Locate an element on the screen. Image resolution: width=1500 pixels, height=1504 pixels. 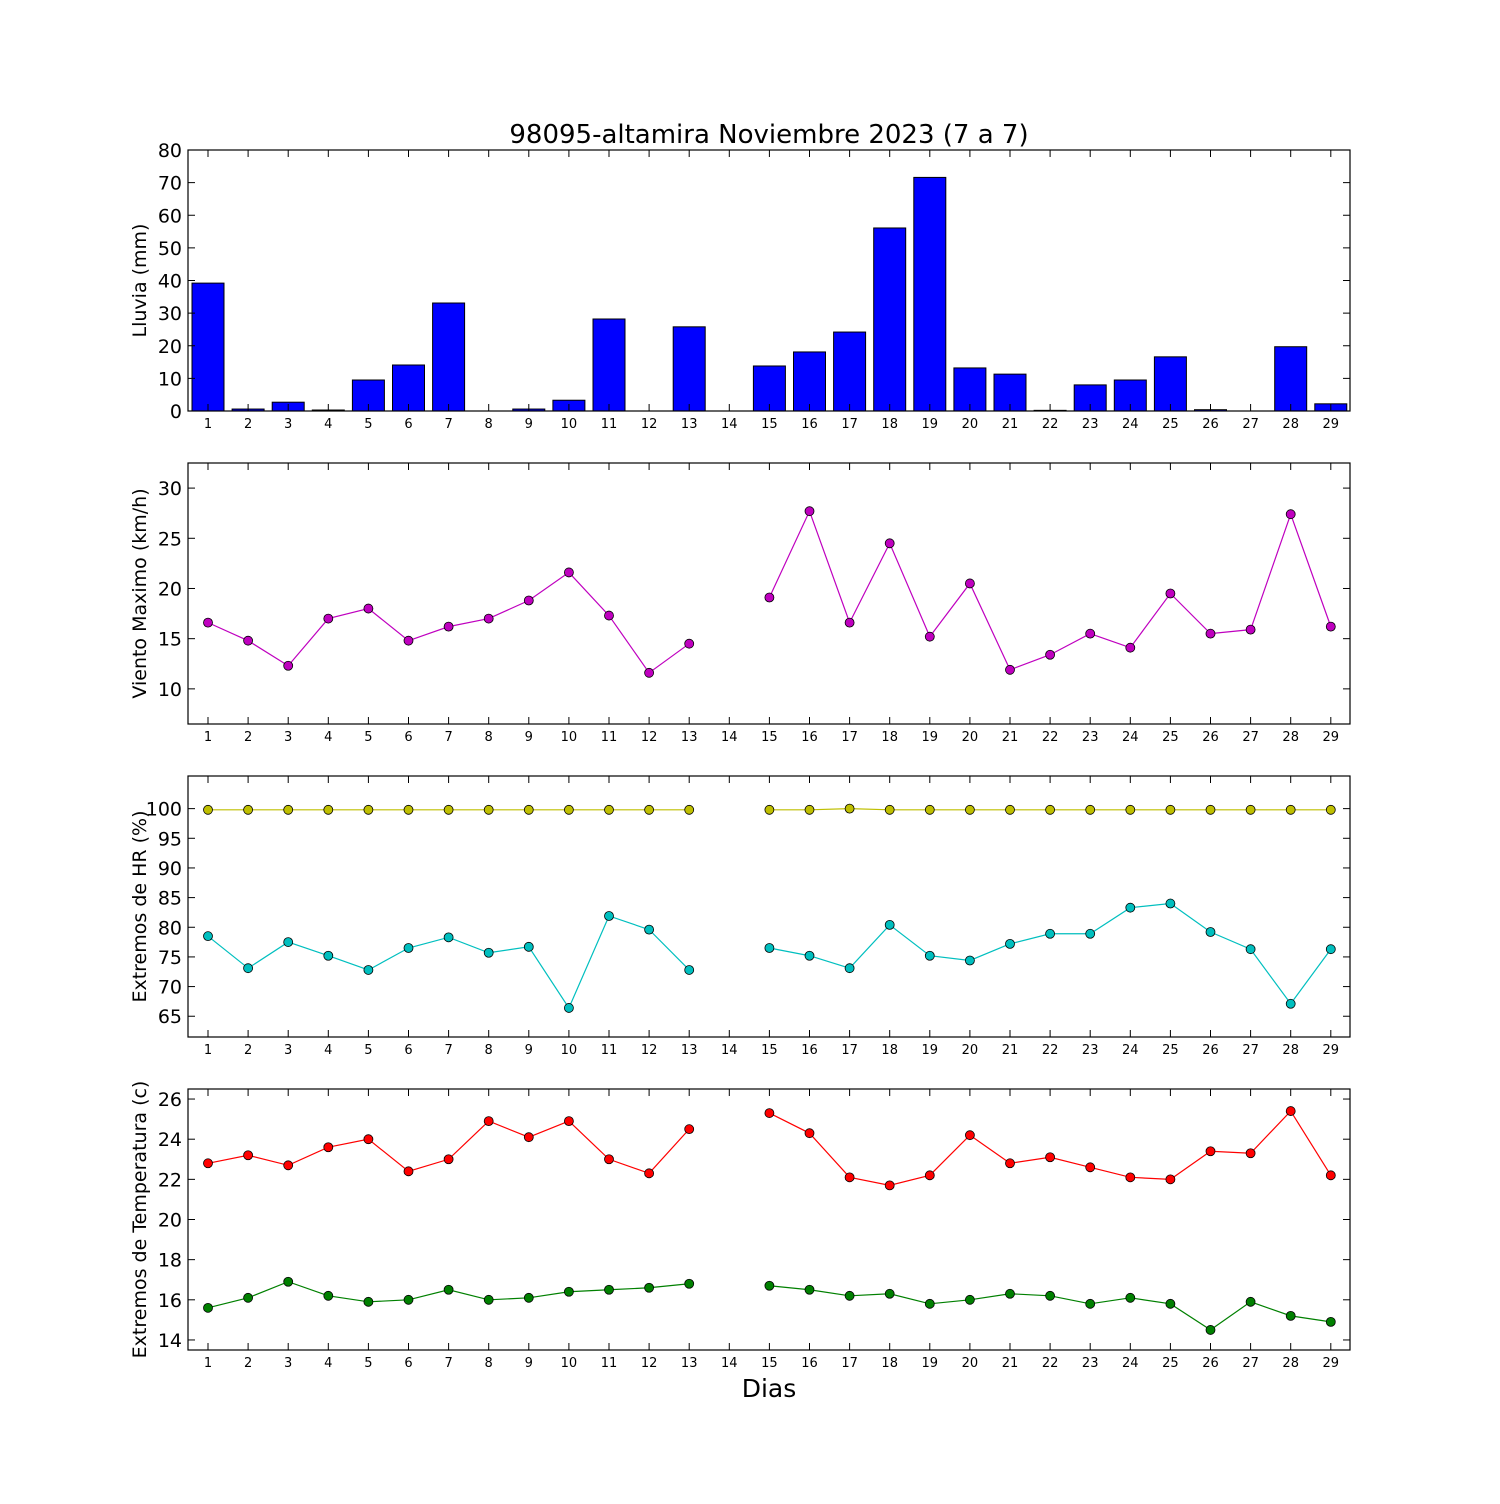
x-tick-label: 8 is located at coordinates (489, 1363).